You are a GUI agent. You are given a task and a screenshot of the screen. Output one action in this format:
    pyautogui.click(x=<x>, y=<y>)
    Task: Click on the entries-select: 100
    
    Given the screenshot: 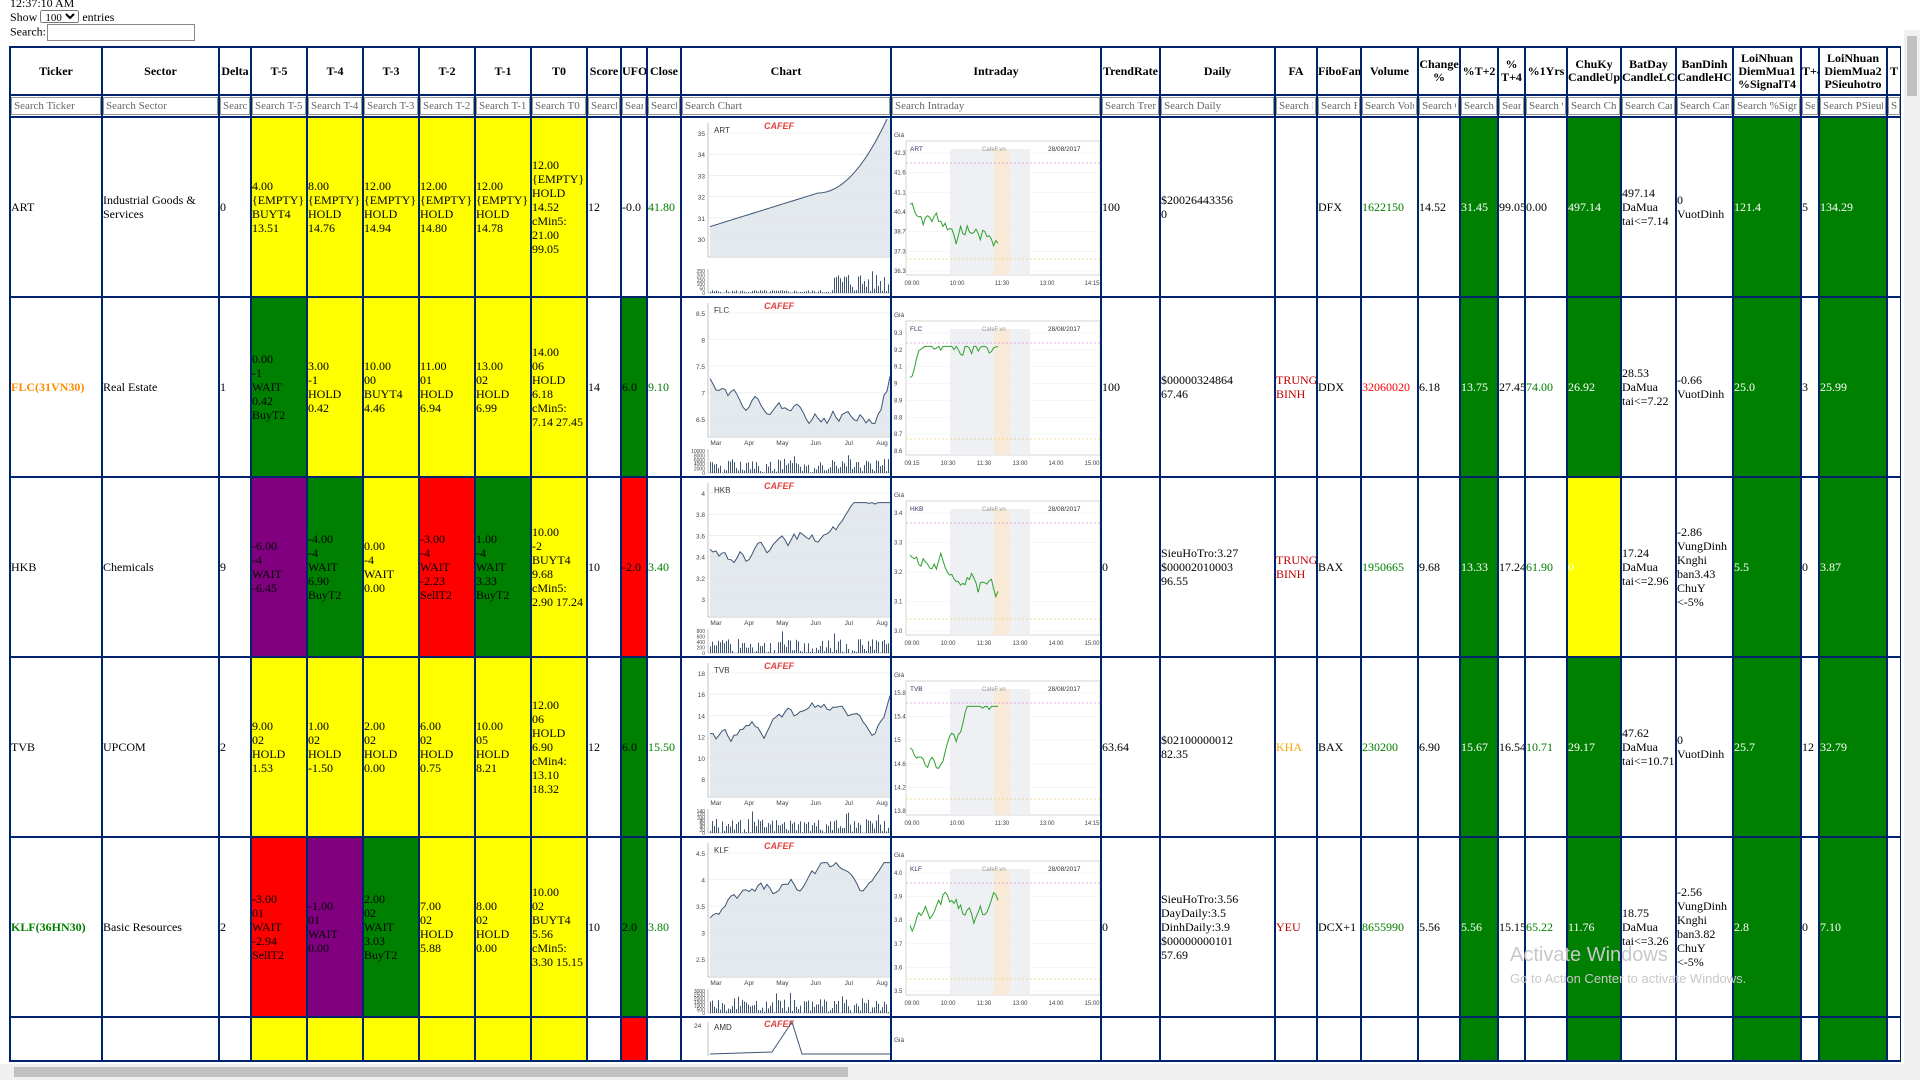 What is the action you would take?
    pyautogui.click(x=60, y=16)
    